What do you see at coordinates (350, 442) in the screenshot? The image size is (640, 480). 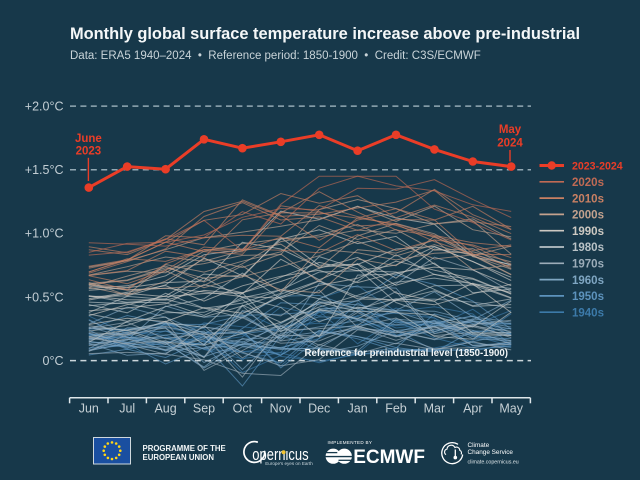 I see `svg-text: IMPLEMENTED BY` at bounding box center [350, 442].